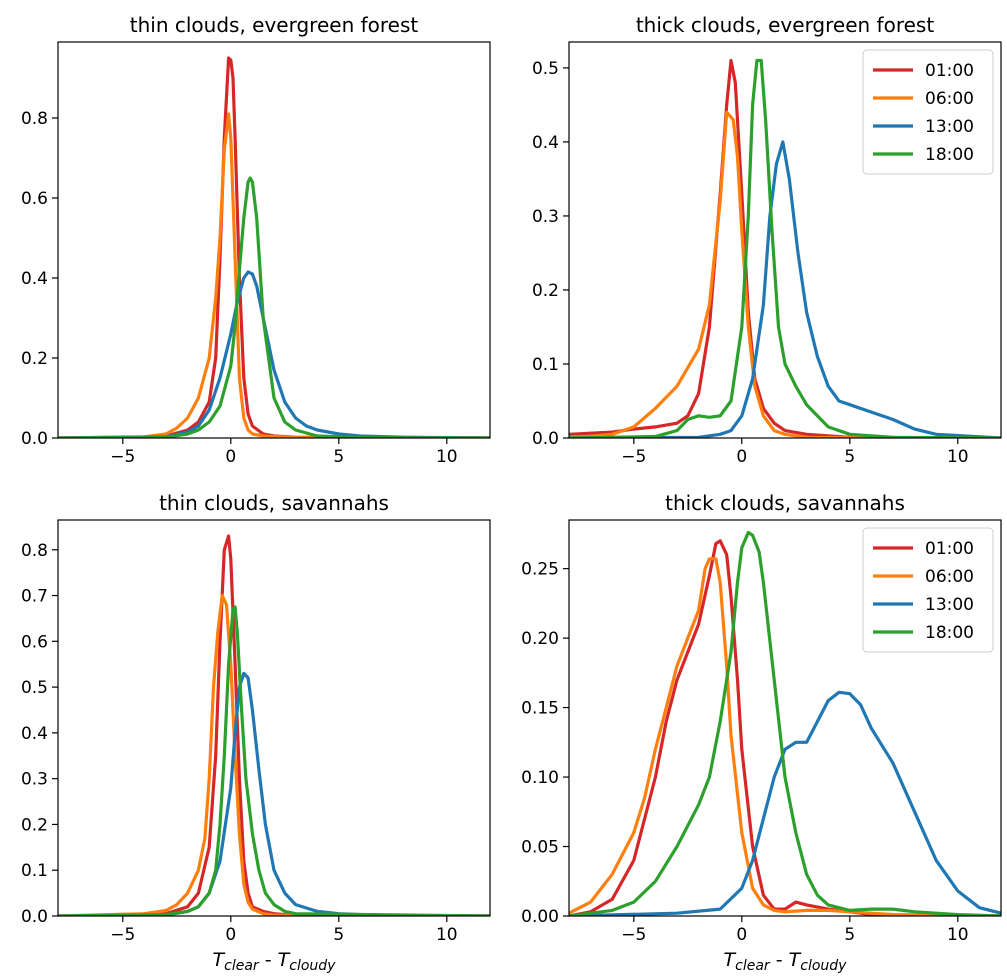 The height and width of the screenshot is (980, 1007). What do you see at coordinates (540, 570) in the screenshot?
I see `y-tick-label: 0.25` at bounding box center [540, 570].